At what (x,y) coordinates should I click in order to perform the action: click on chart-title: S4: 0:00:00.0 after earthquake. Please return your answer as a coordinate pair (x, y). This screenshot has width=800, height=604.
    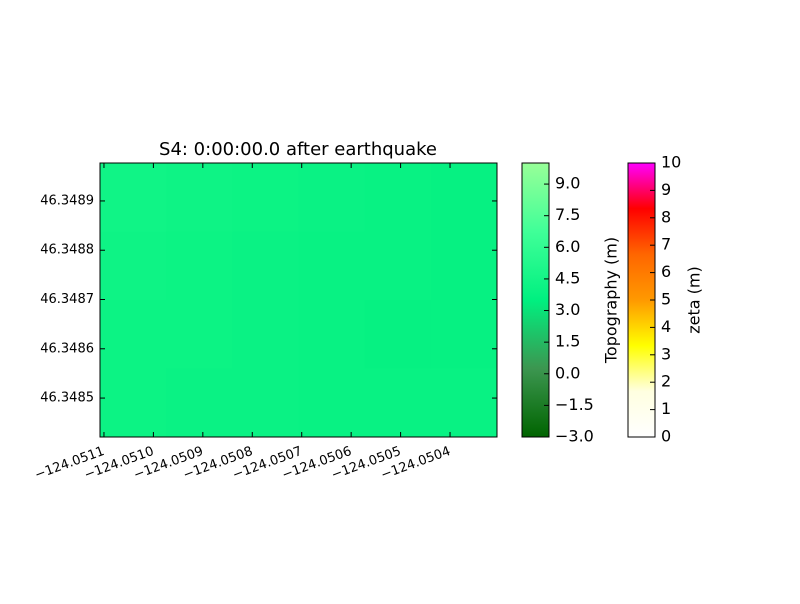
    Looking at the image, I should click on (298, 149).